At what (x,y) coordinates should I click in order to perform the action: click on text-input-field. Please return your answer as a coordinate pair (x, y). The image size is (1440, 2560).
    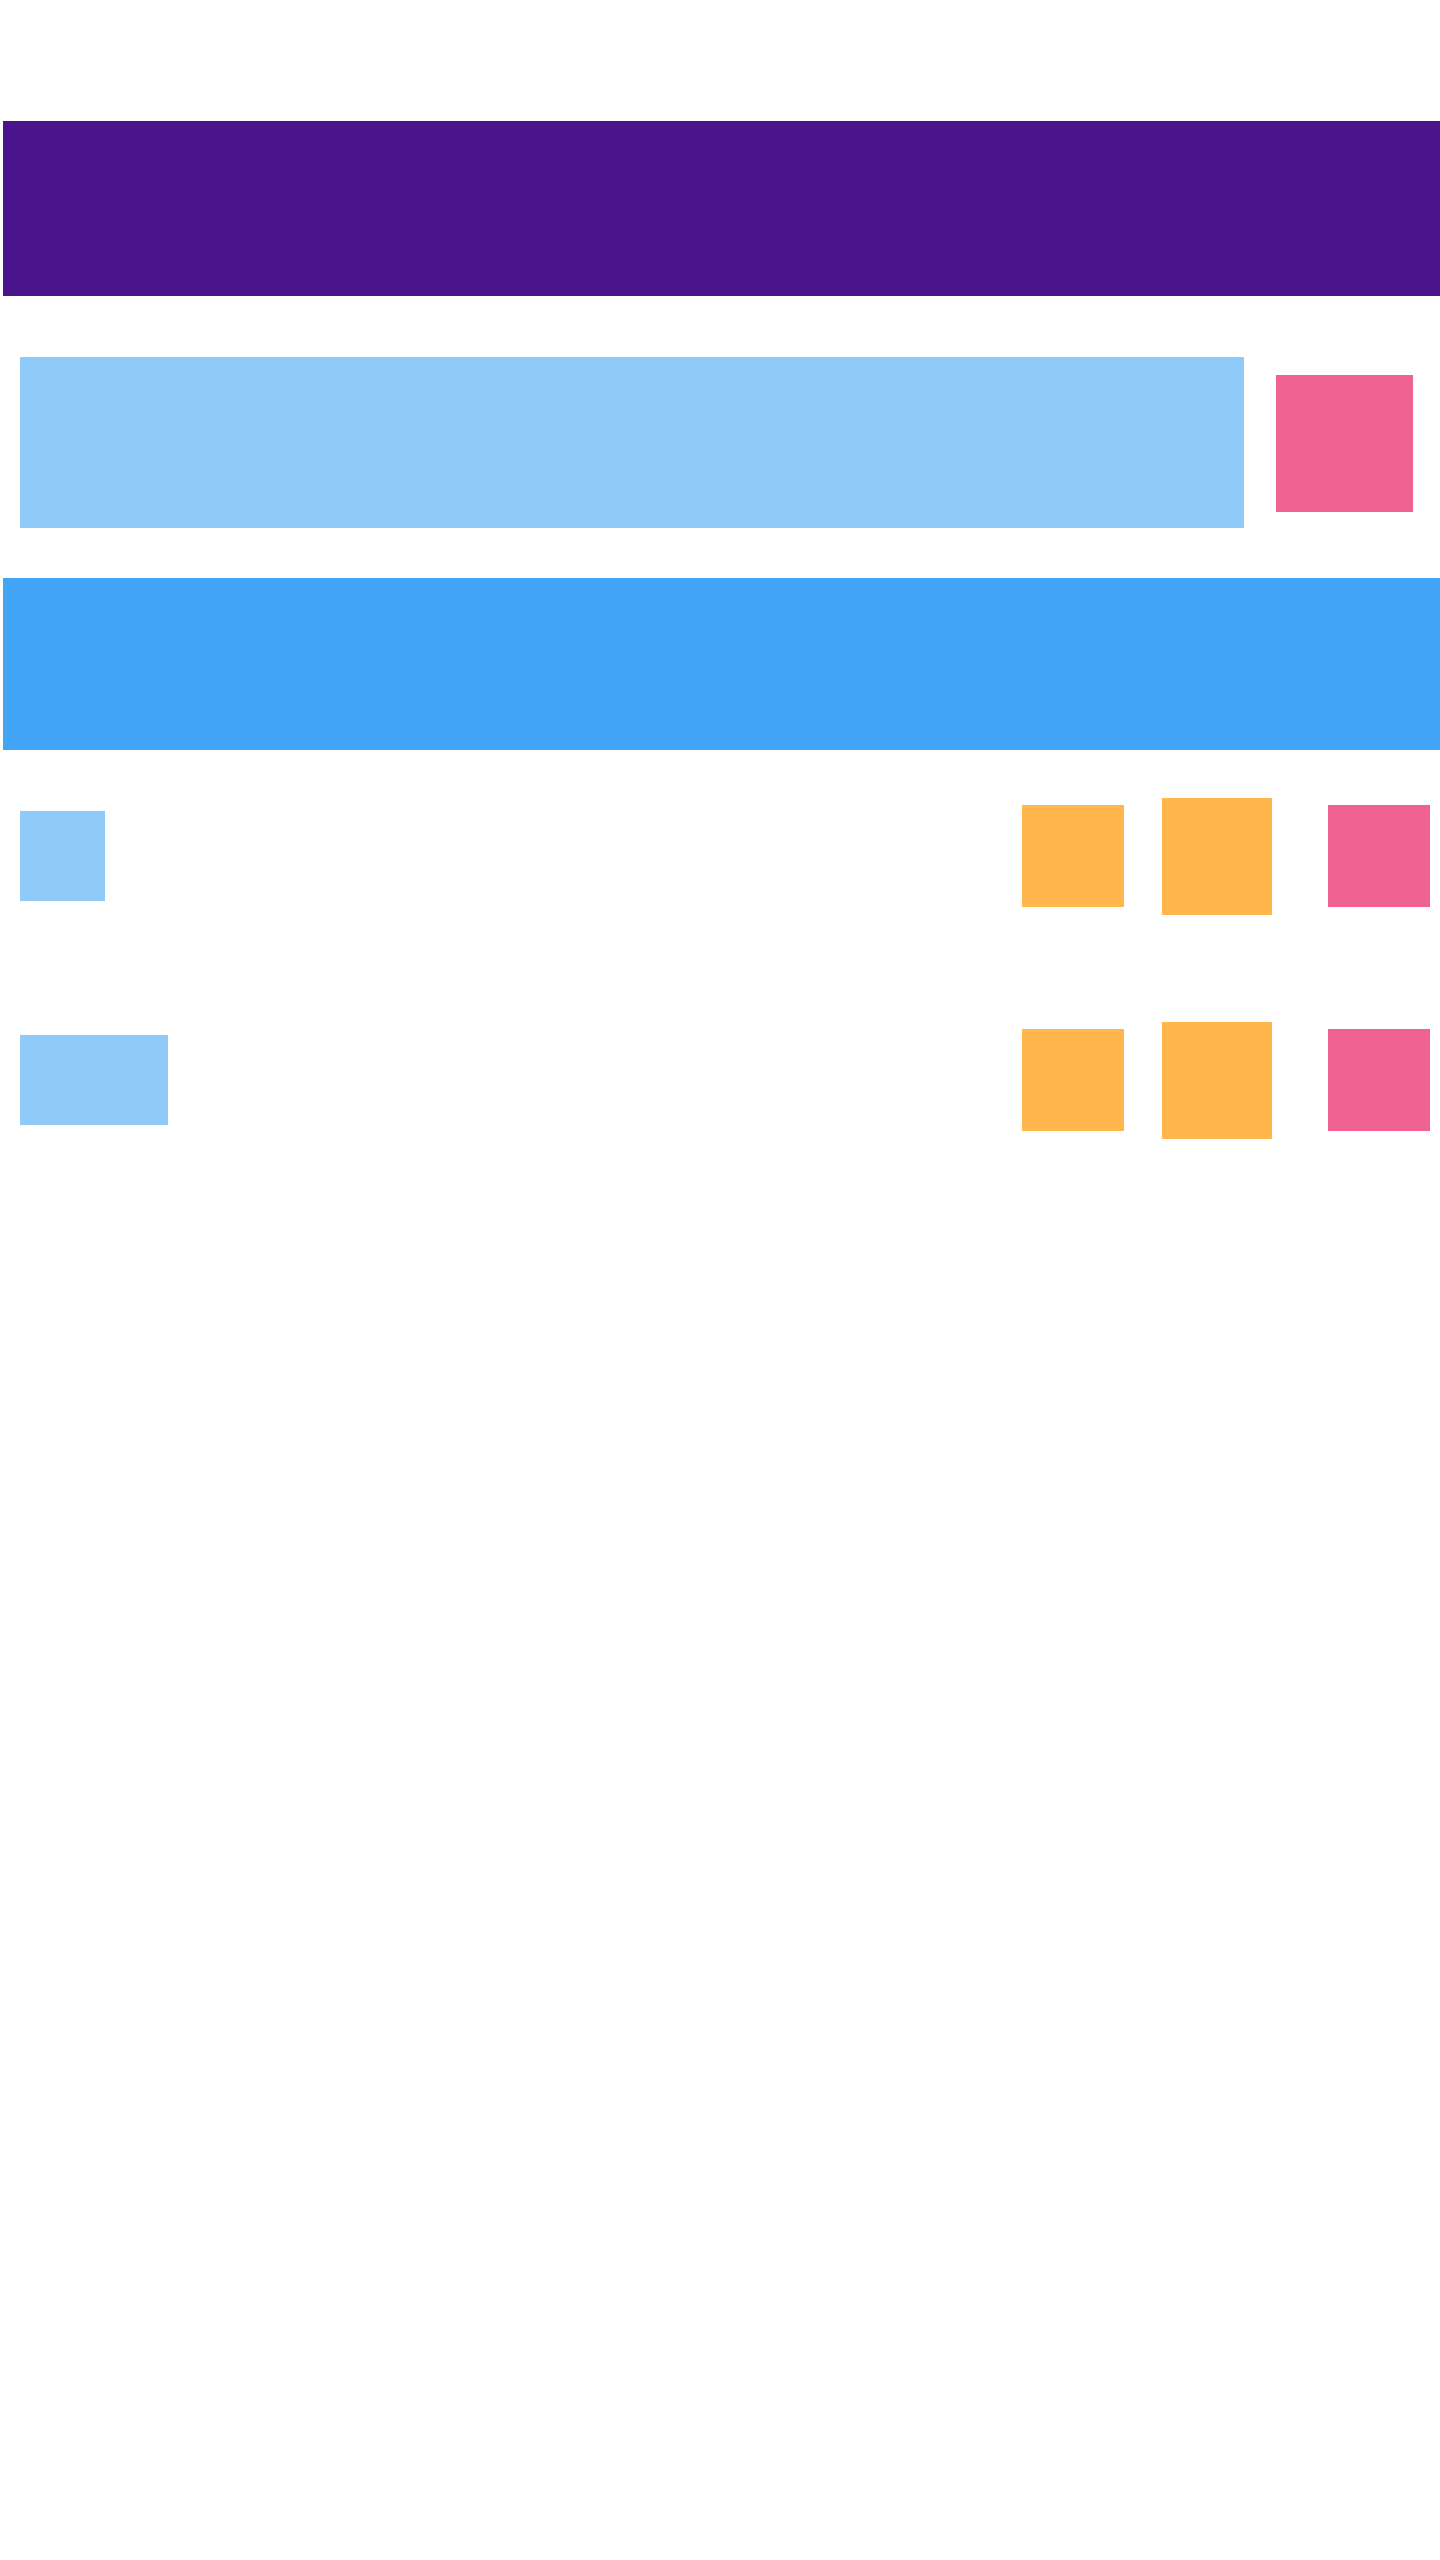
    Looking at the image, I should click on (632, 442).